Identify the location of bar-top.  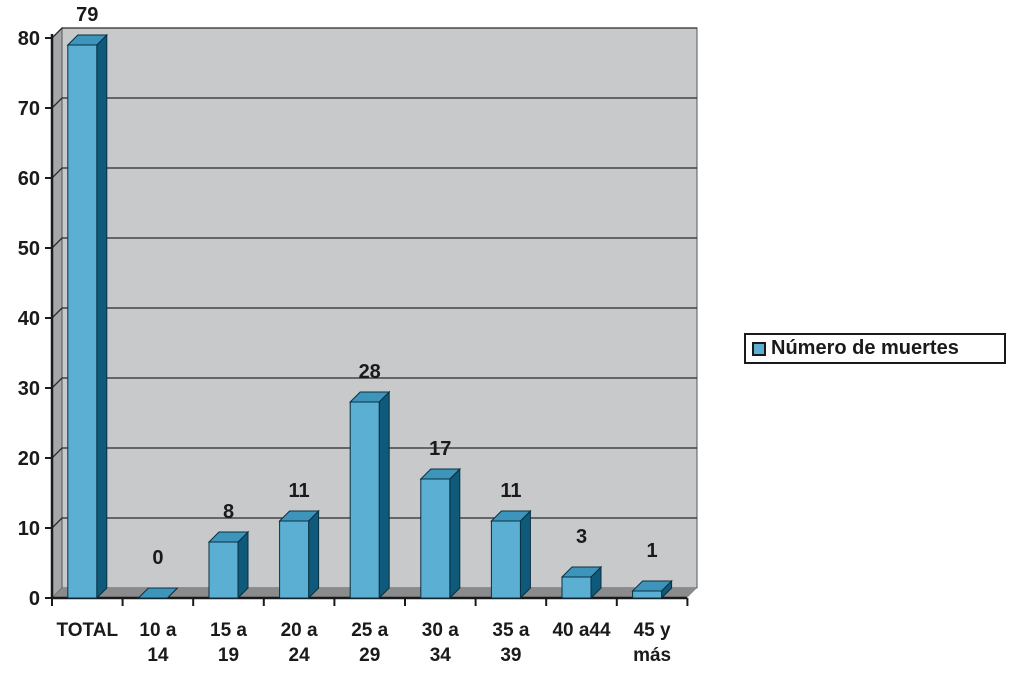
(158, 593).